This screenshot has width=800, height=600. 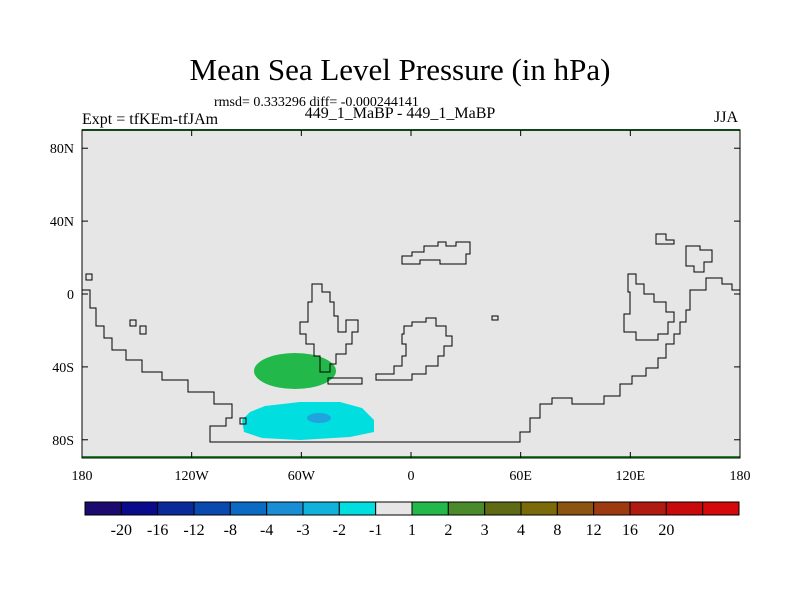 What do you see at coordinates (649, 307) in the screenshot?
I see `asia-east-coastline` at bounding box center [649, 307].